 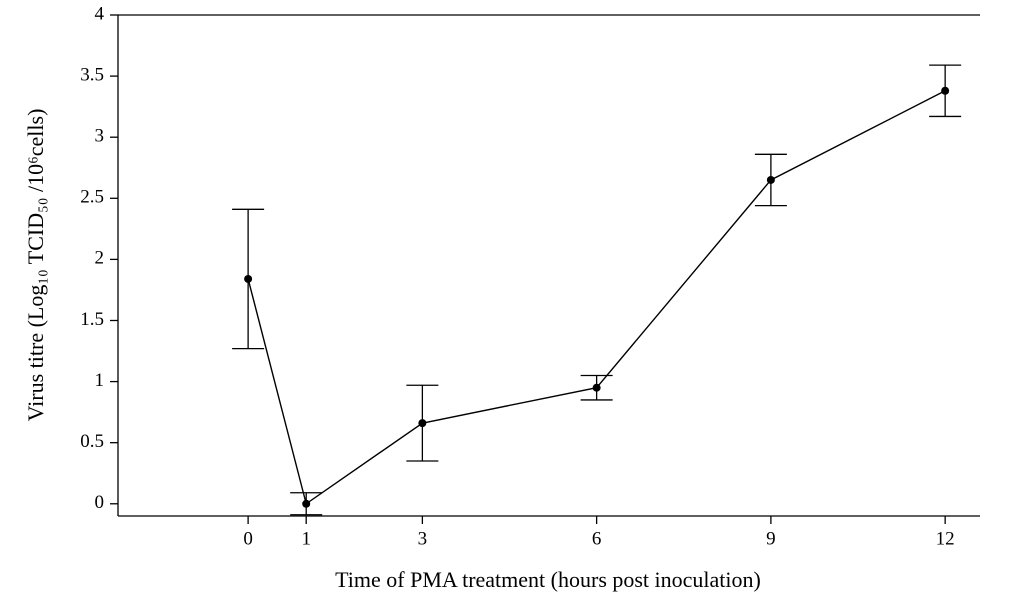 I want to click on y-tick-label: 3, so click(x=100, y=136).